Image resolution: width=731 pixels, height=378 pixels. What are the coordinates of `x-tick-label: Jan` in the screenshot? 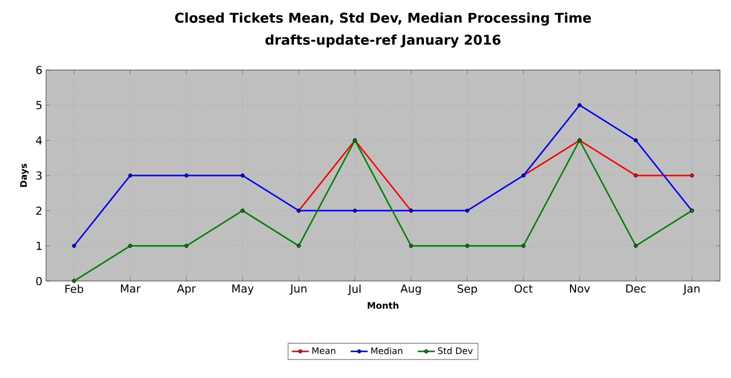 It's located at (691, 289).